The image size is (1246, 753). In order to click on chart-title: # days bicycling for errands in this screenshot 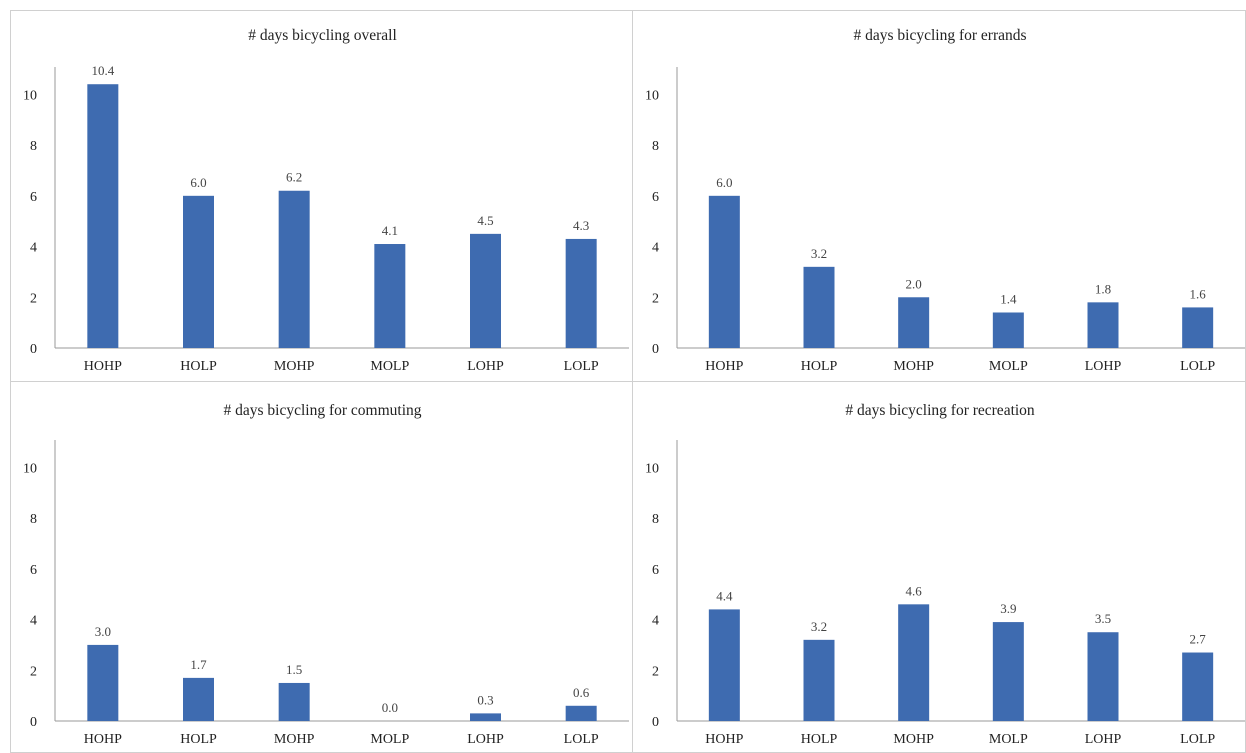, I will do `click(939, 35)`.